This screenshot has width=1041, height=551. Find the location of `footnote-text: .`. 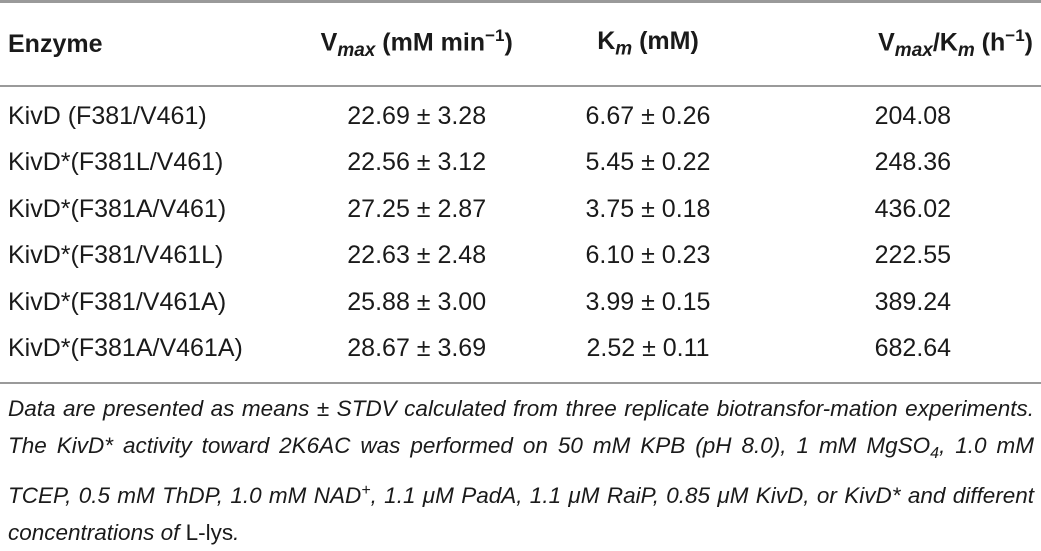

footnote-text: . is located at coordinates (236, 532).